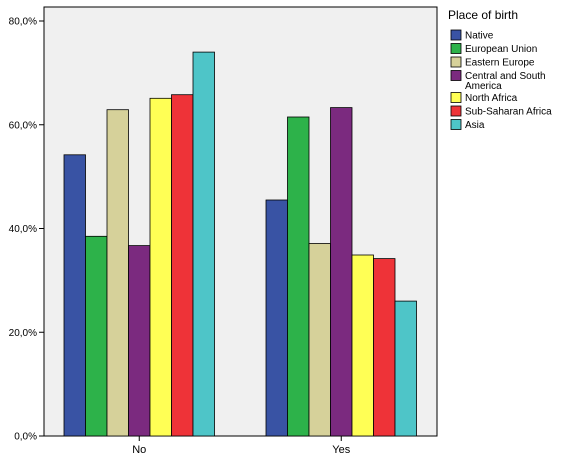 The width and height of the screenshot is (564, 459). What do you see at coordinates (23, 229) in the screenshot?
I see `y-tick-label: 40,0%` at bounding box center [23, 229].